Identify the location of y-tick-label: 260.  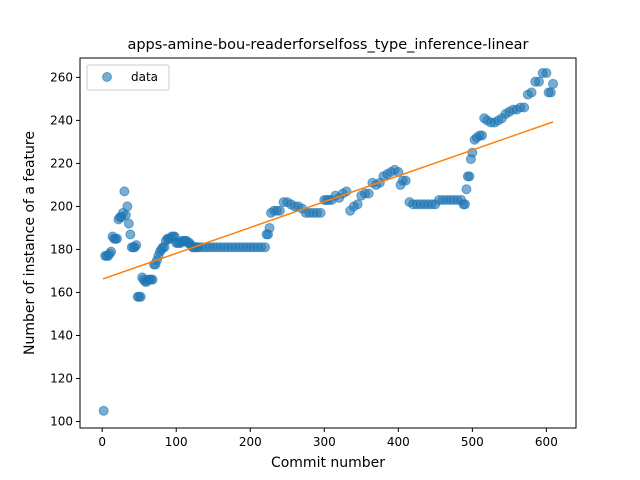
(61, 77).